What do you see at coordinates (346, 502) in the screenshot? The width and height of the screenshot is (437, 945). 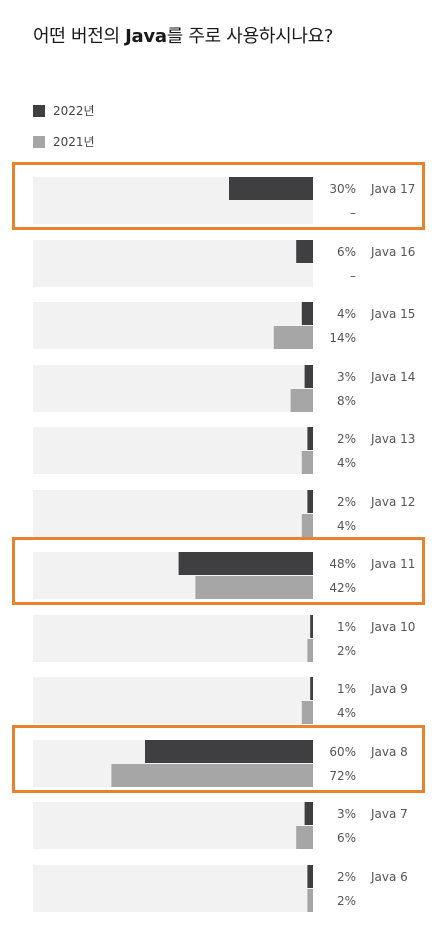 I see `value-label-2022-java-12: 2%` at bounding box center [346, 502].